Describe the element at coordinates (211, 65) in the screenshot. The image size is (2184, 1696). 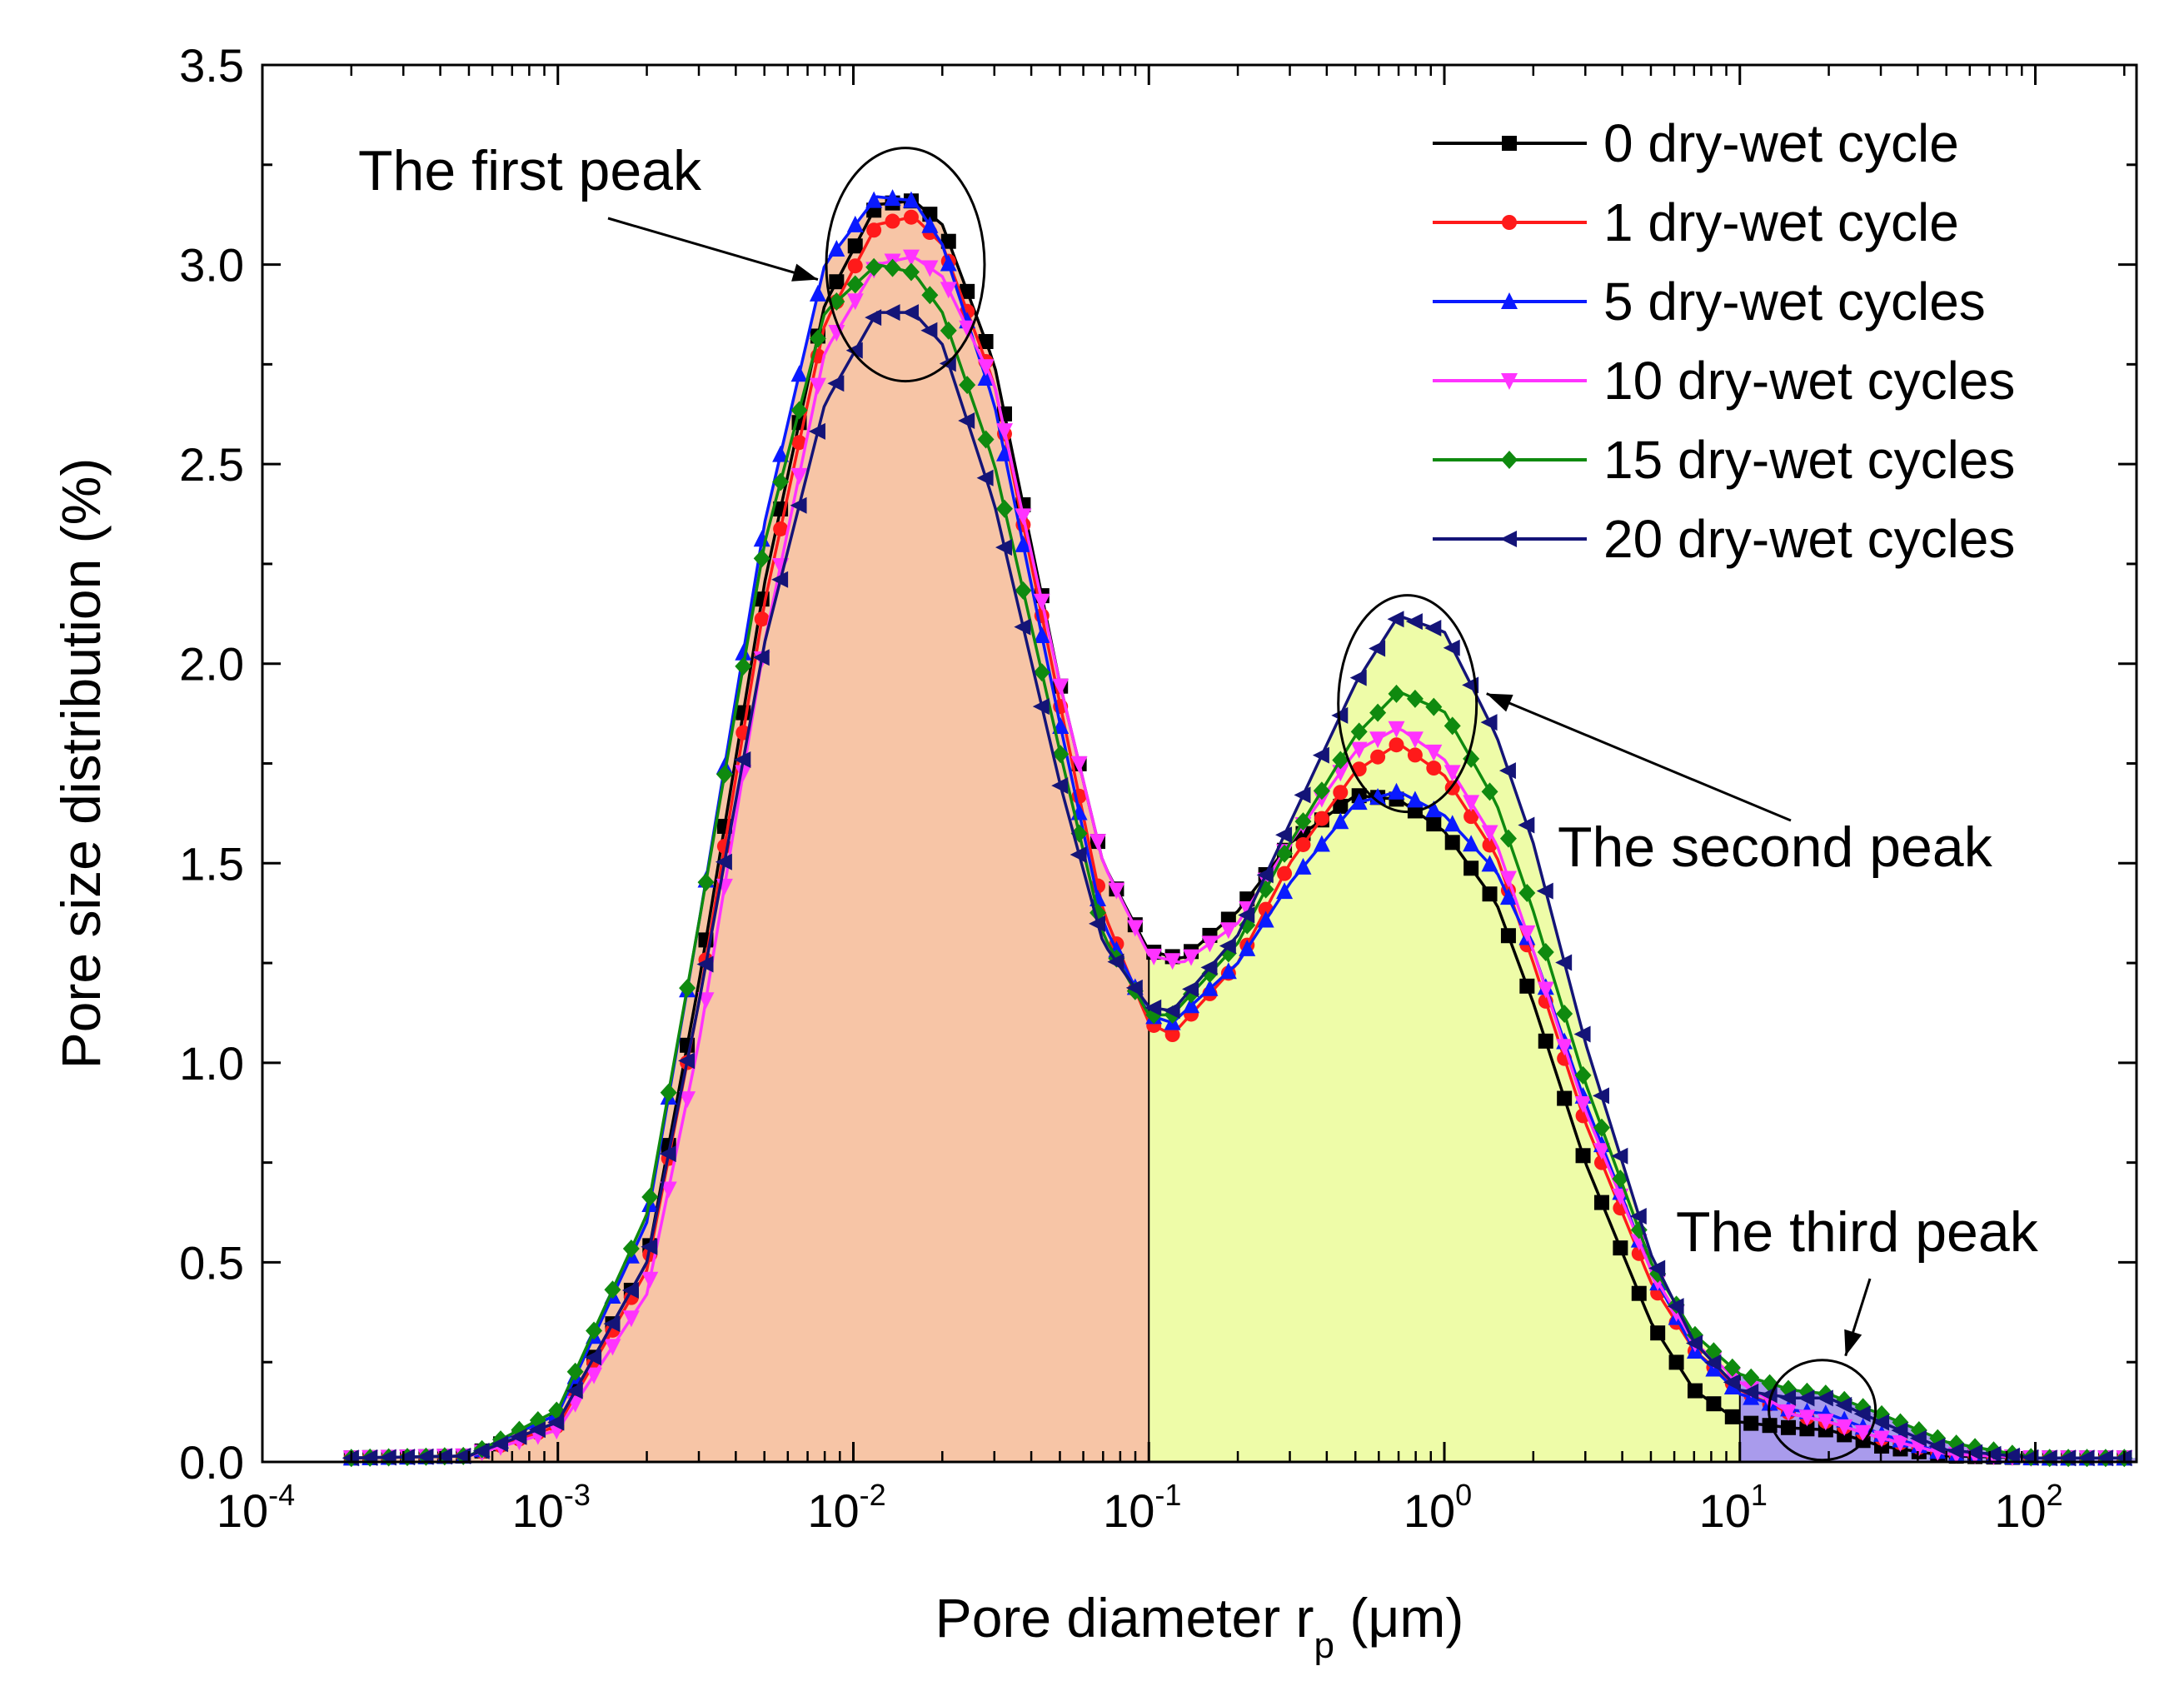
I see `y-tick-label: 3.5` at that location.